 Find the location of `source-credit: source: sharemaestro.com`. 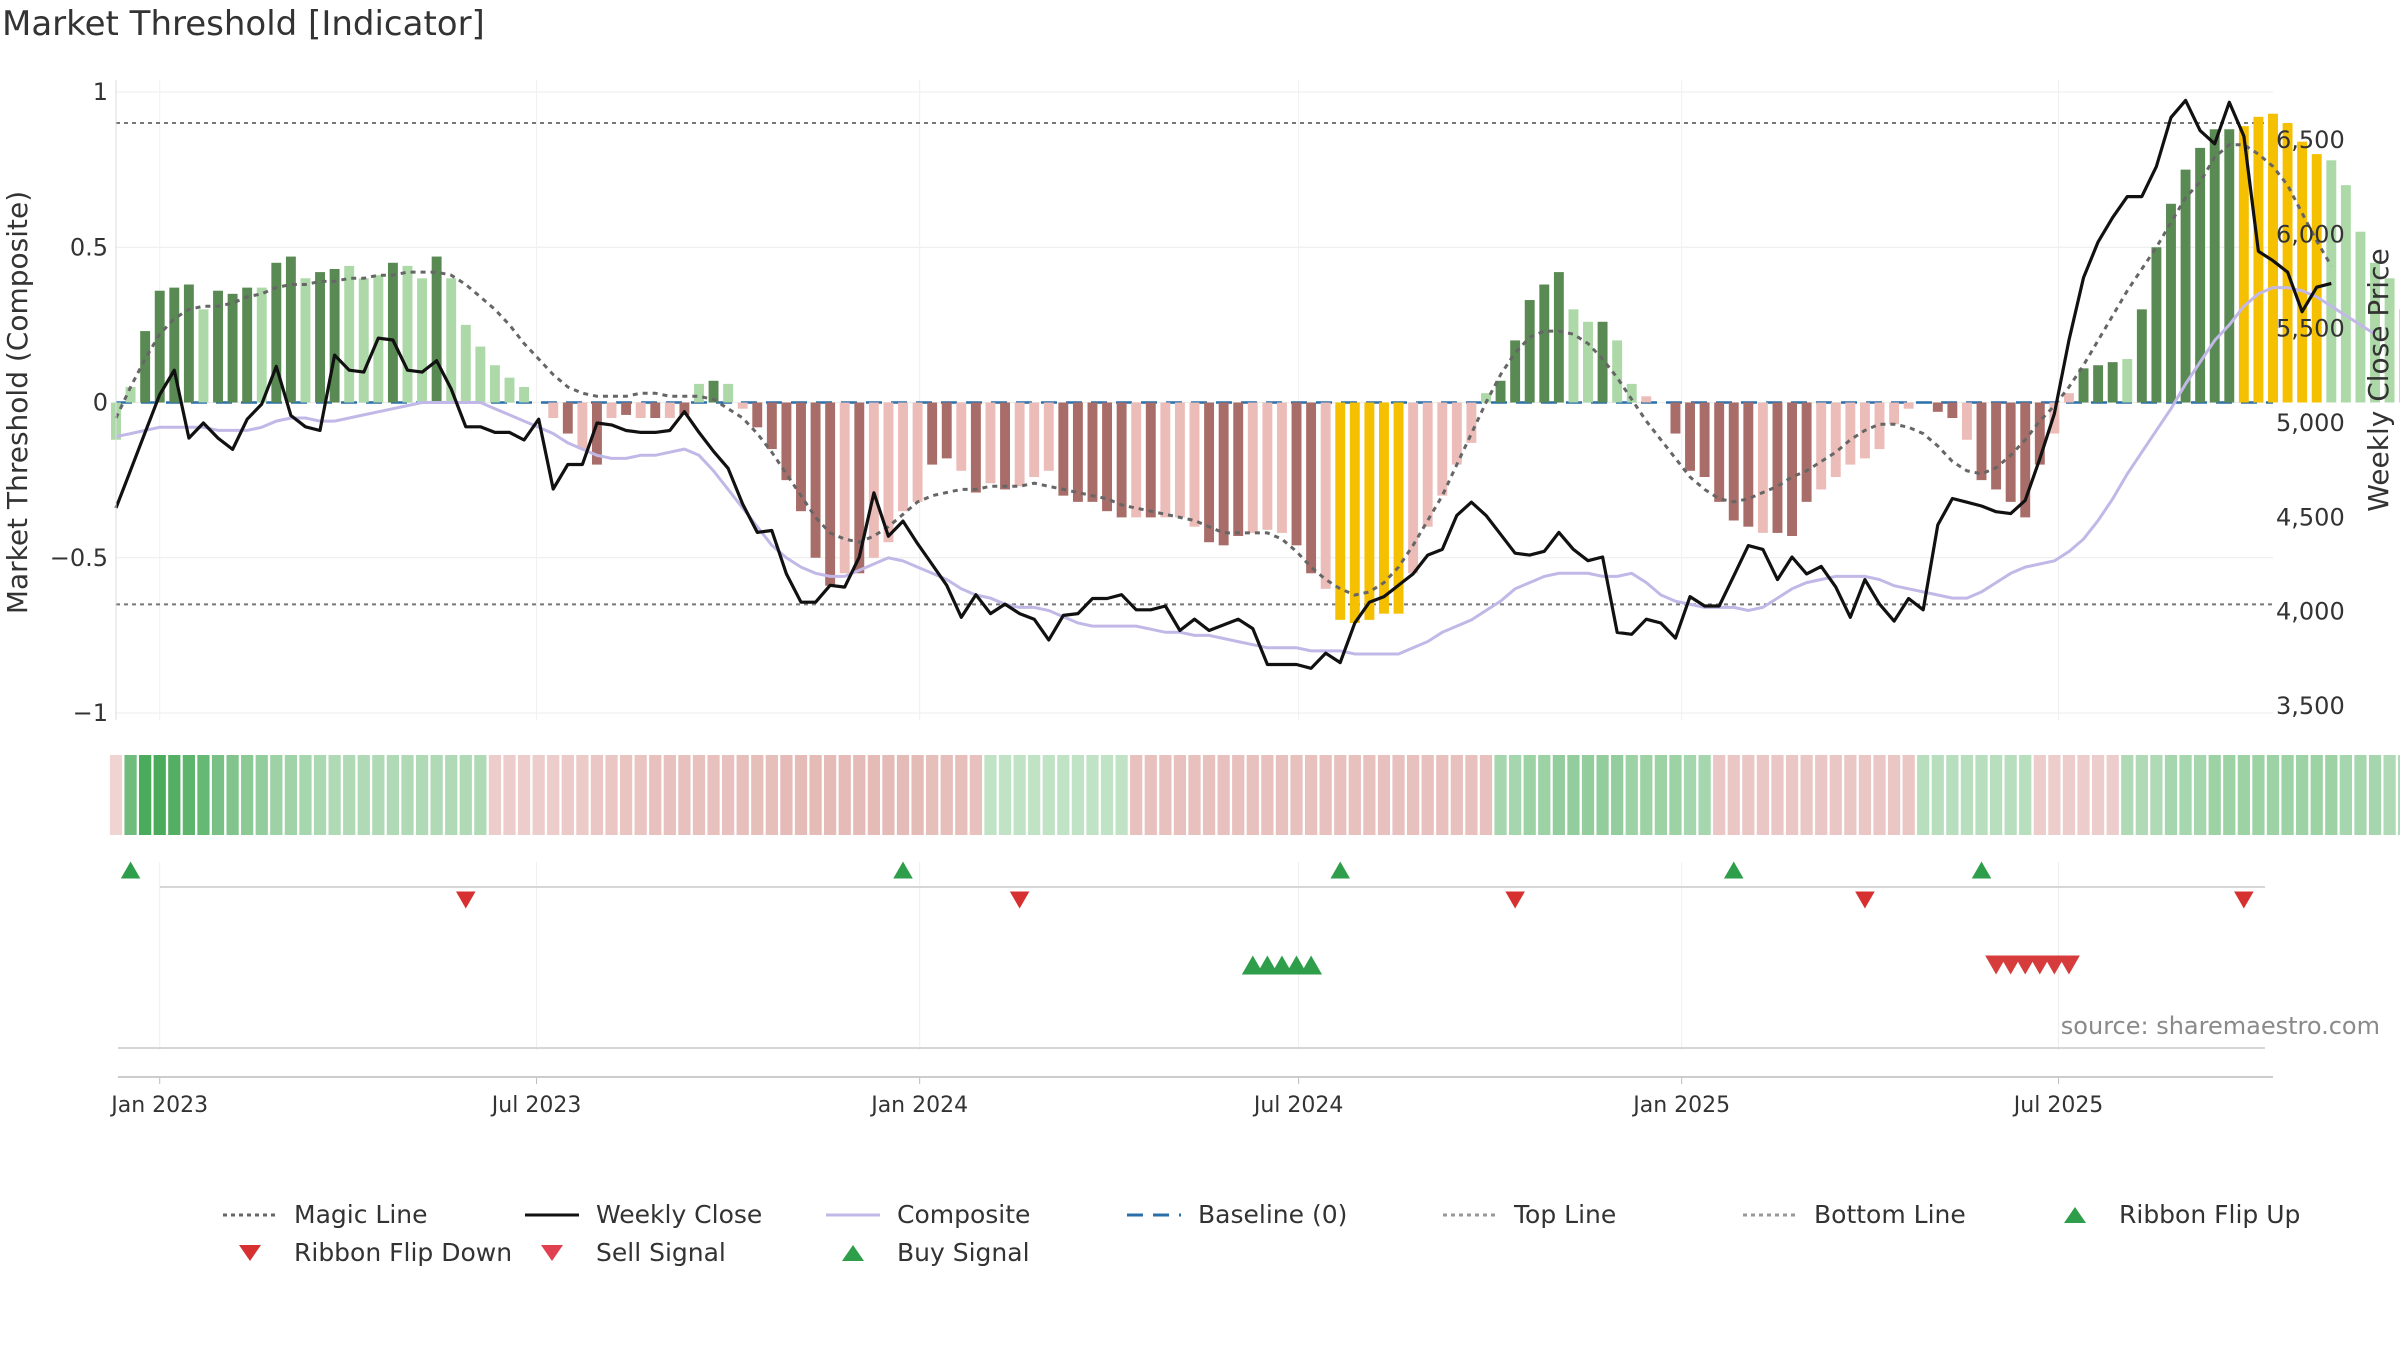

source-credit: source: sharemaestro.com is located at coordinates (2220, 1026).